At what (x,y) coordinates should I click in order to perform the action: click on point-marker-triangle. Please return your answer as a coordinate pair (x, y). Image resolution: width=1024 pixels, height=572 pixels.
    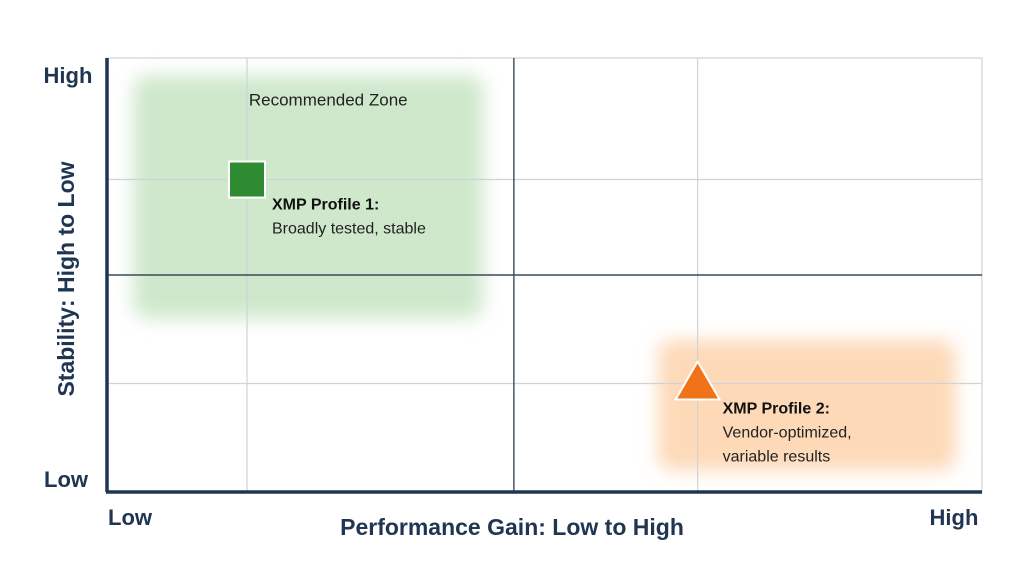
    Looking at the image, I should click on (697, 380).